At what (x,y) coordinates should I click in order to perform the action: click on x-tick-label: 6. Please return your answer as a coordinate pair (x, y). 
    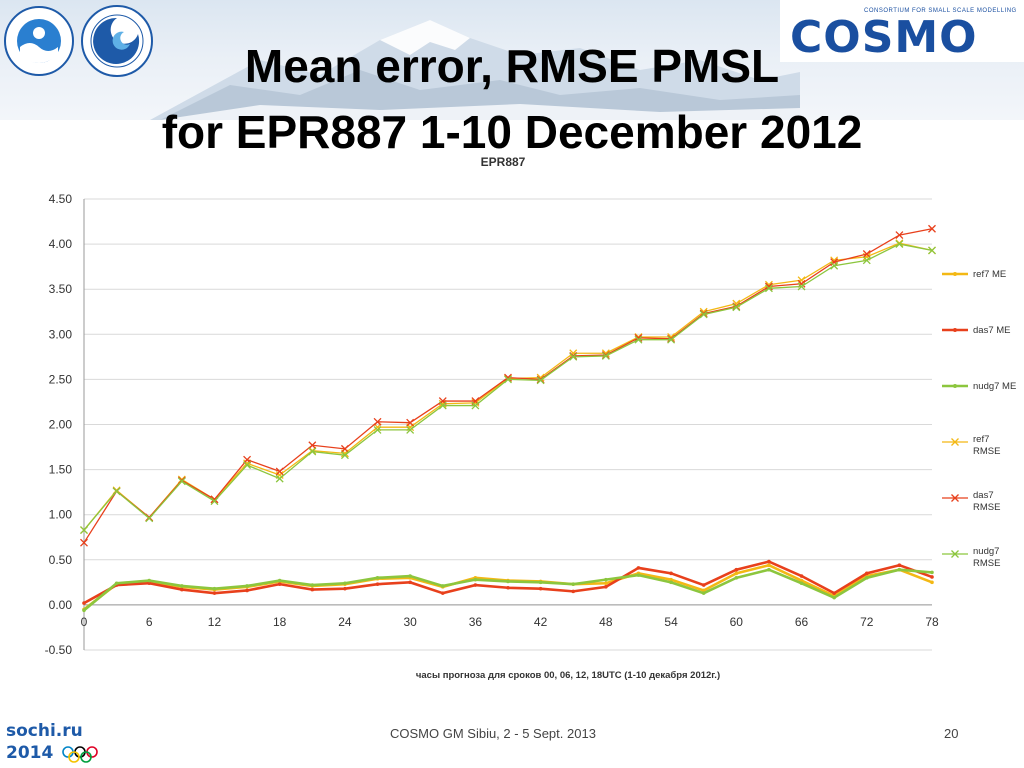
    Looking at the image, I should click on (149, 622).